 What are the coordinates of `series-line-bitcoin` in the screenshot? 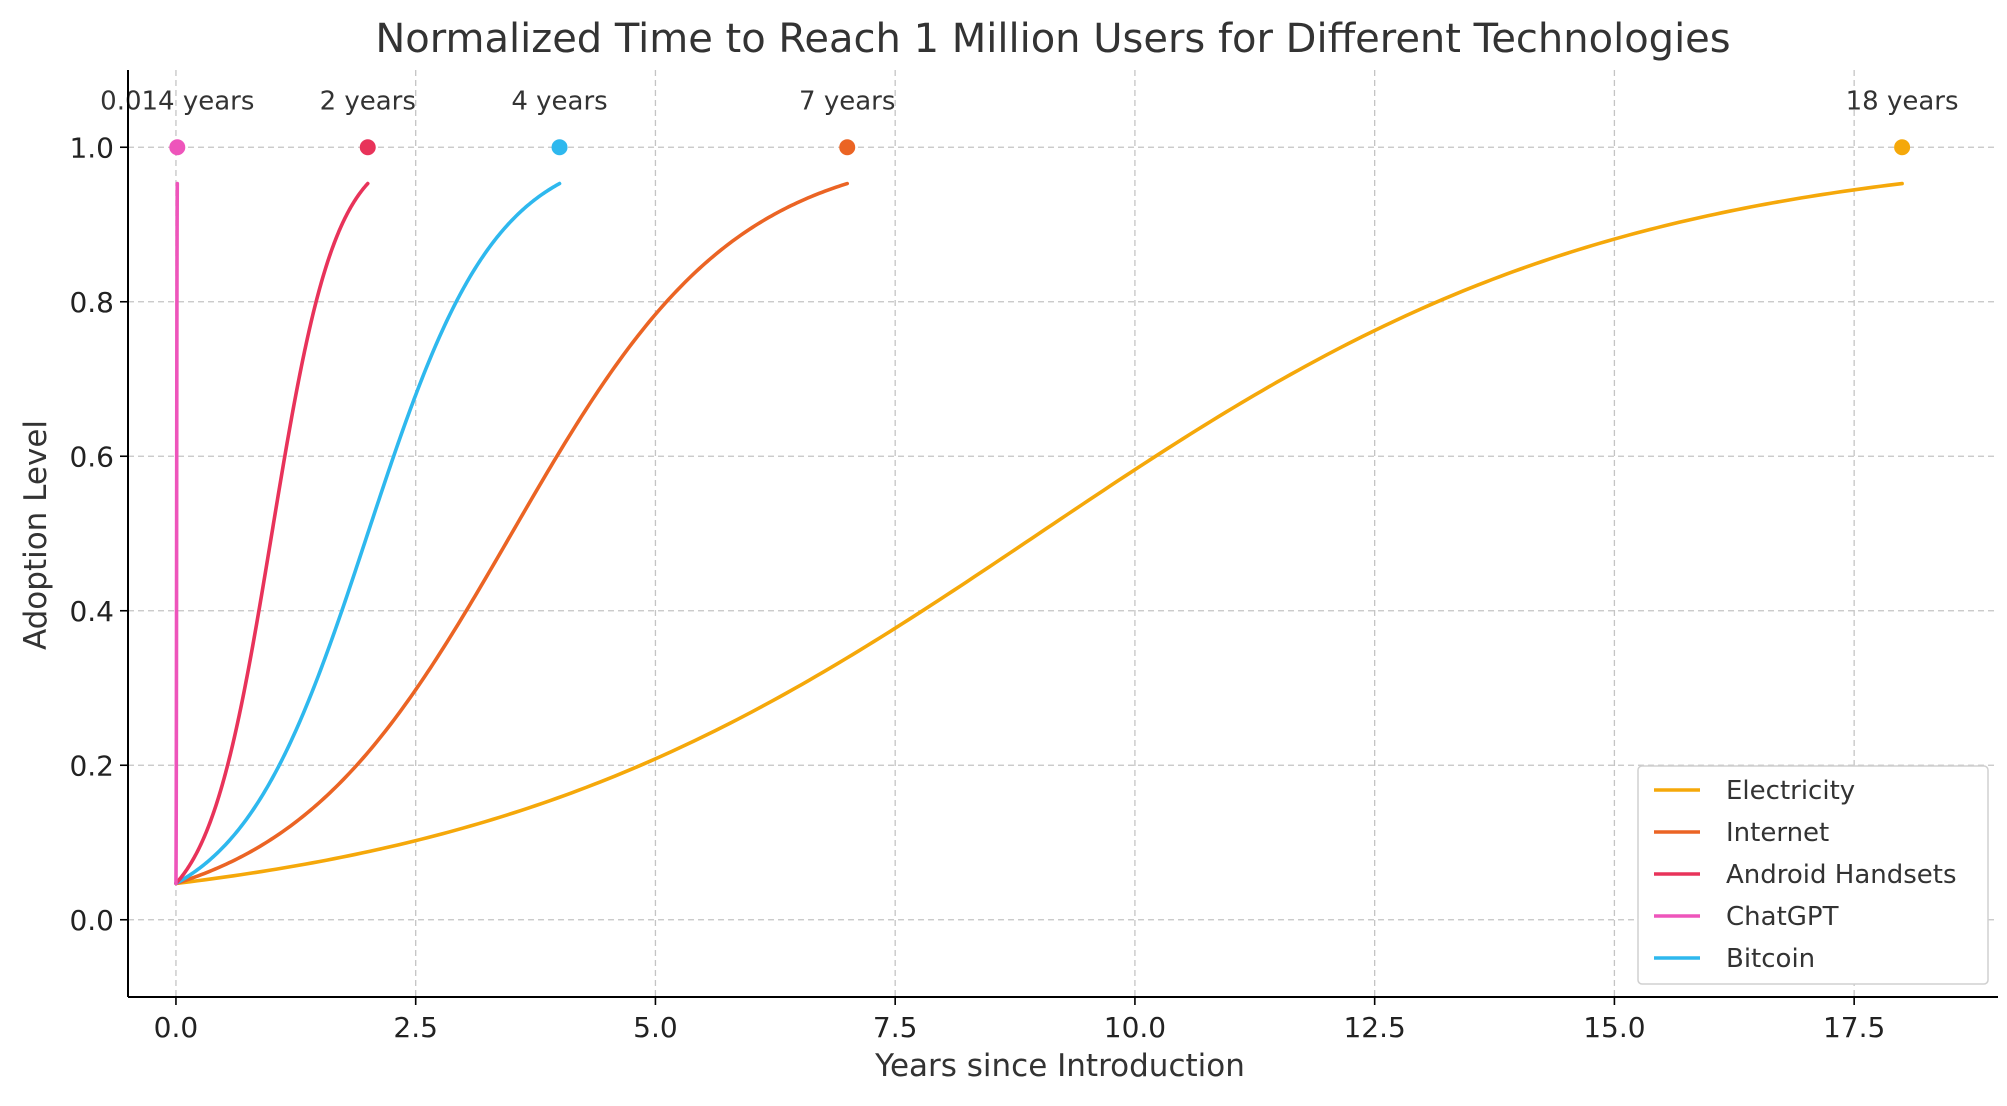 It's located at (368, 533).